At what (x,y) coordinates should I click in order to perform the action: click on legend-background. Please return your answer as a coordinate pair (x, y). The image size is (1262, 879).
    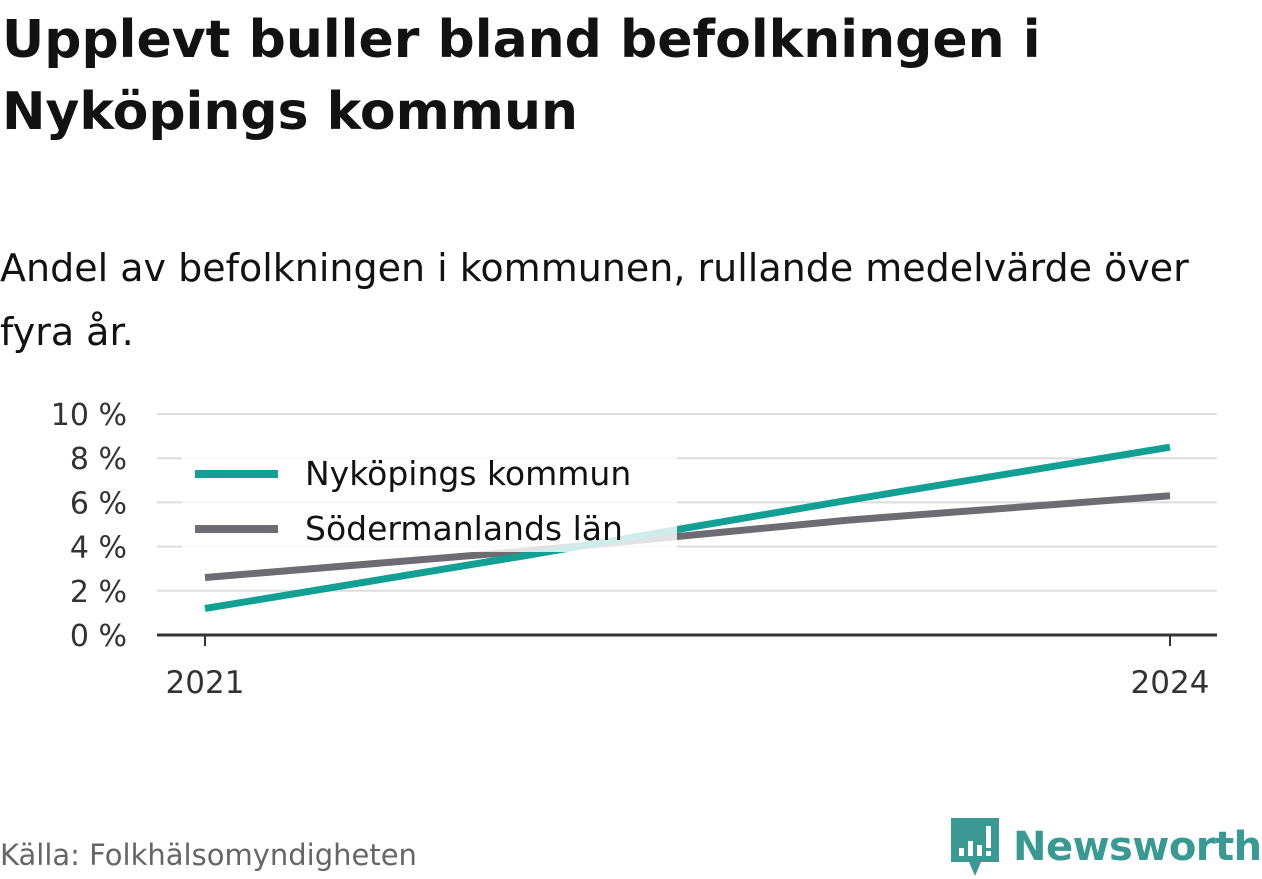
    Looking at the image, I should click on (429, 497).